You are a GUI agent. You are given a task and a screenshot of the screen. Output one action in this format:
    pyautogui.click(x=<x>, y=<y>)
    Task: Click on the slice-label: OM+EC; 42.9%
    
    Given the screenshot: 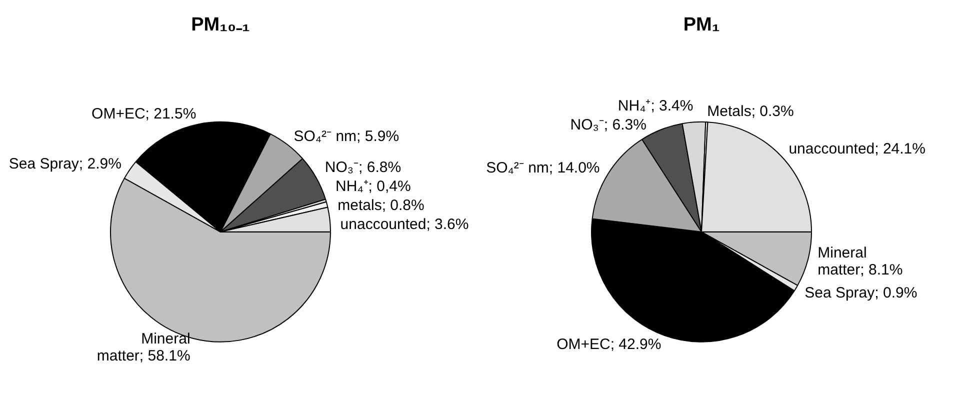 What is the action you would take?
    pyautogui.click(x=609, y=345)
    